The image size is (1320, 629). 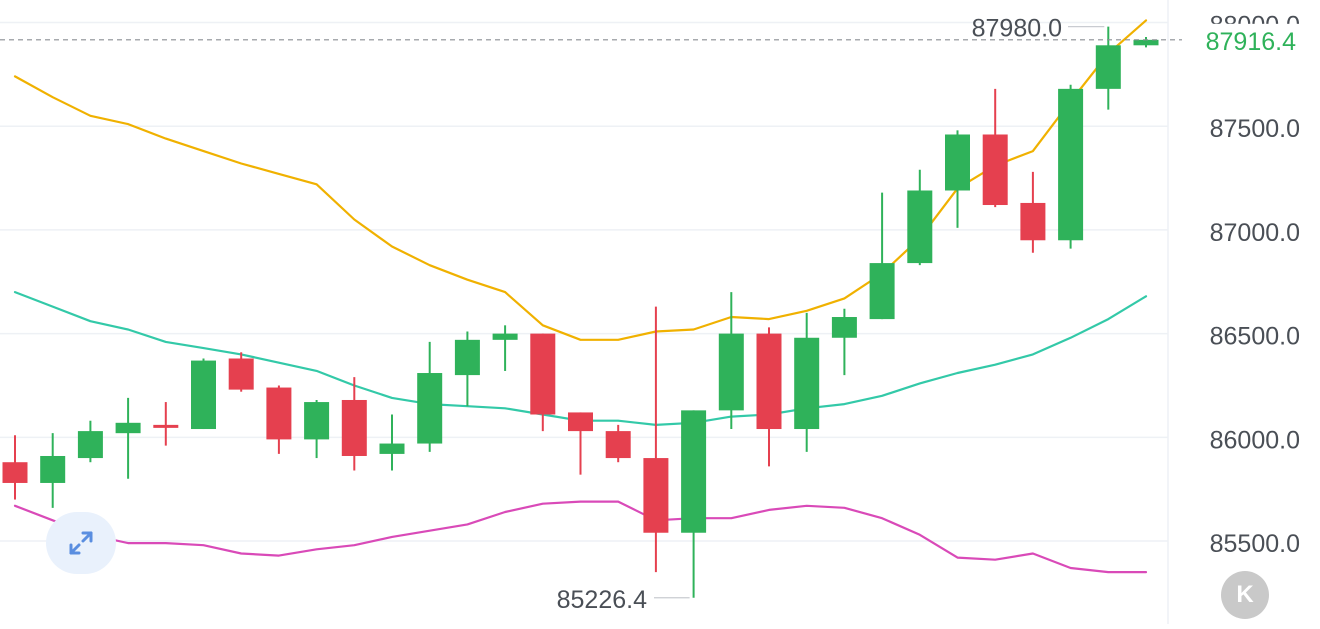 I want to click on expand-arrows-icon, so click(x=81, y=543).